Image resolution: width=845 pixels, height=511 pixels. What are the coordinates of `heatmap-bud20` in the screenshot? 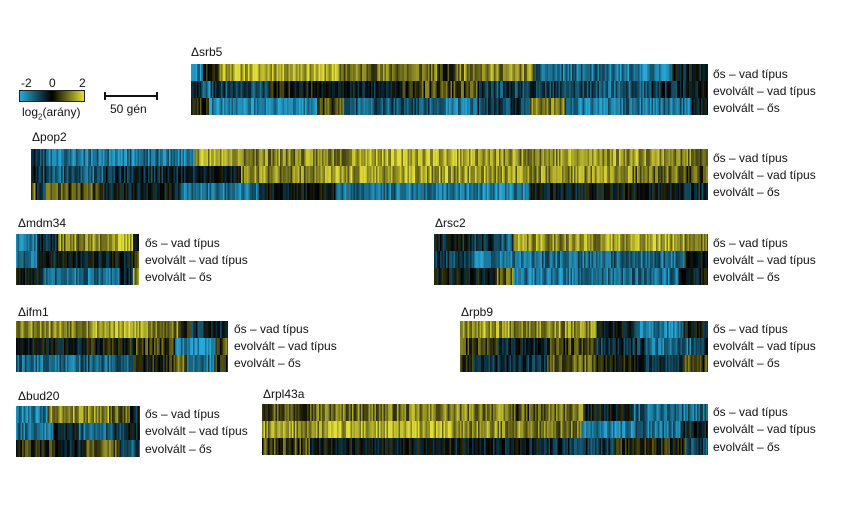 It's located at (78, 431).